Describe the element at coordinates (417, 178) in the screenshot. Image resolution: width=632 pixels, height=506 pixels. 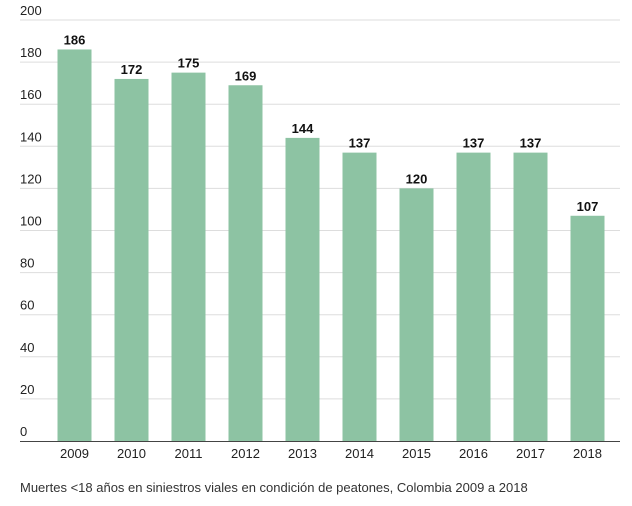
I see `bar-value-label: 120` at that location.